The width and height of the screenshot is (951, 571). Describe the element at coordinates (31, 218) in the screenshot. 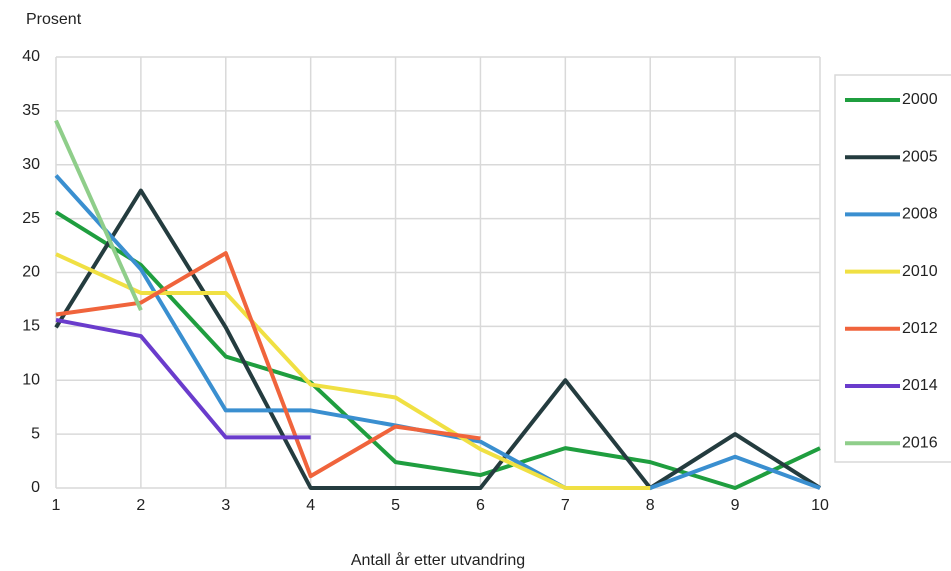

I see `y-tick-label: 25` at that location.